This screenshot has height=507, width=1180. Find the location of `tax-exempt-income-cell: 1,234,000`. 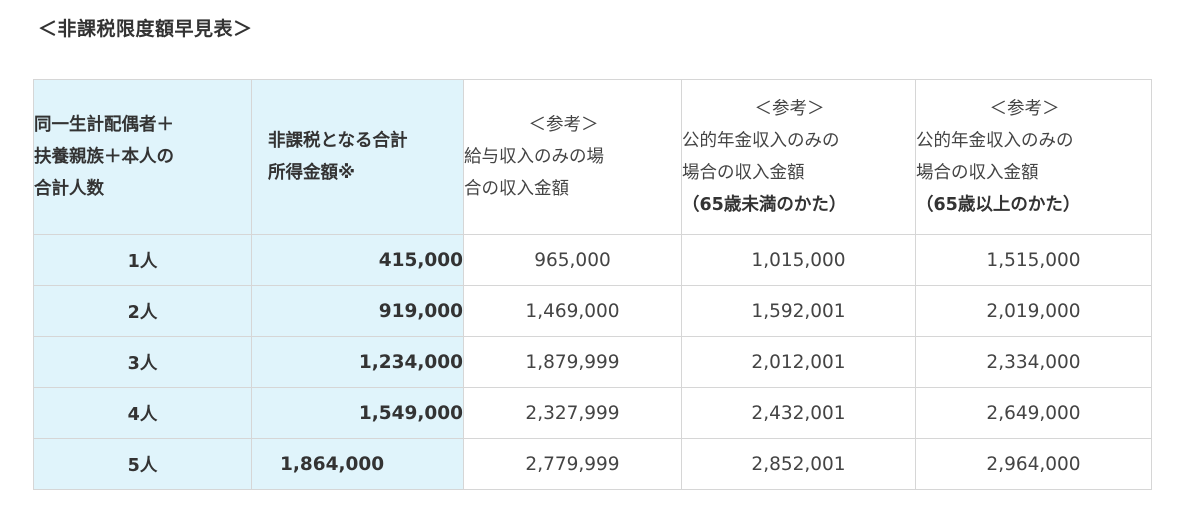

tax-exempt-income-cell: 1,234,000 is located at coordinates (357, 362).